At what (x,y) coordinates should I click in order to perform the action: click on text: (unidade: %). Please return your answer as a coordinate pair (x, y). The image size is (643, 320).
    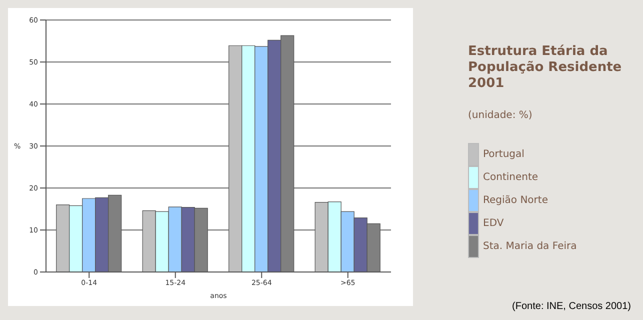
    Looking at the image, I should click on (501, 115).